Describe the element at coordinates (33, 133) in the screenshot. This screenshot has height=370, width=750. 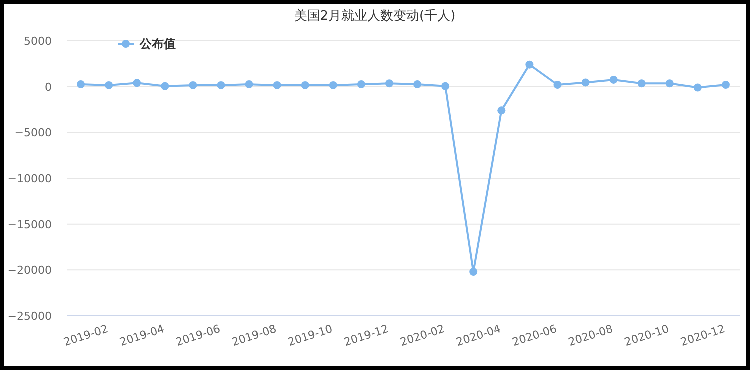
I see `y-tick-label: −5000` at that location.